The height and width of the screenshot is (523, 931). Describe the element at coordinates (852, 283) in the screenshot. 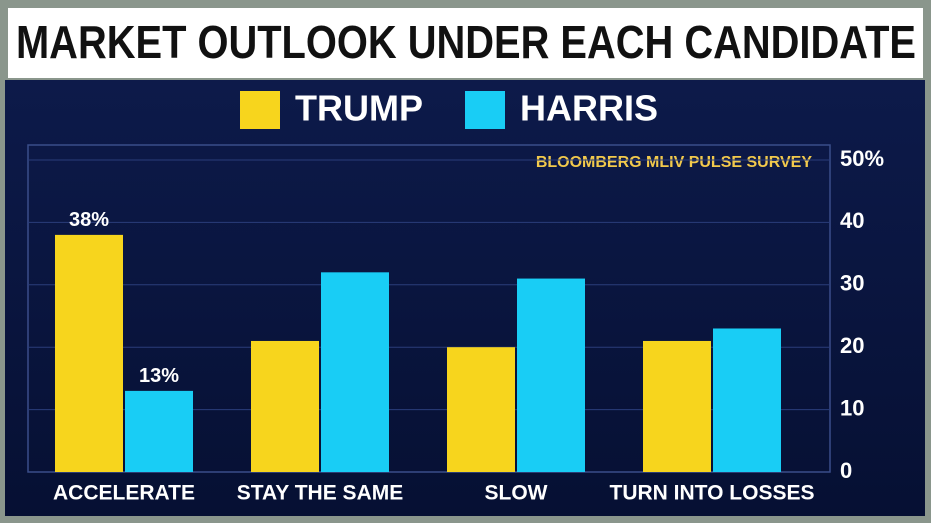

I see `y-tick-label: 30` at that location.